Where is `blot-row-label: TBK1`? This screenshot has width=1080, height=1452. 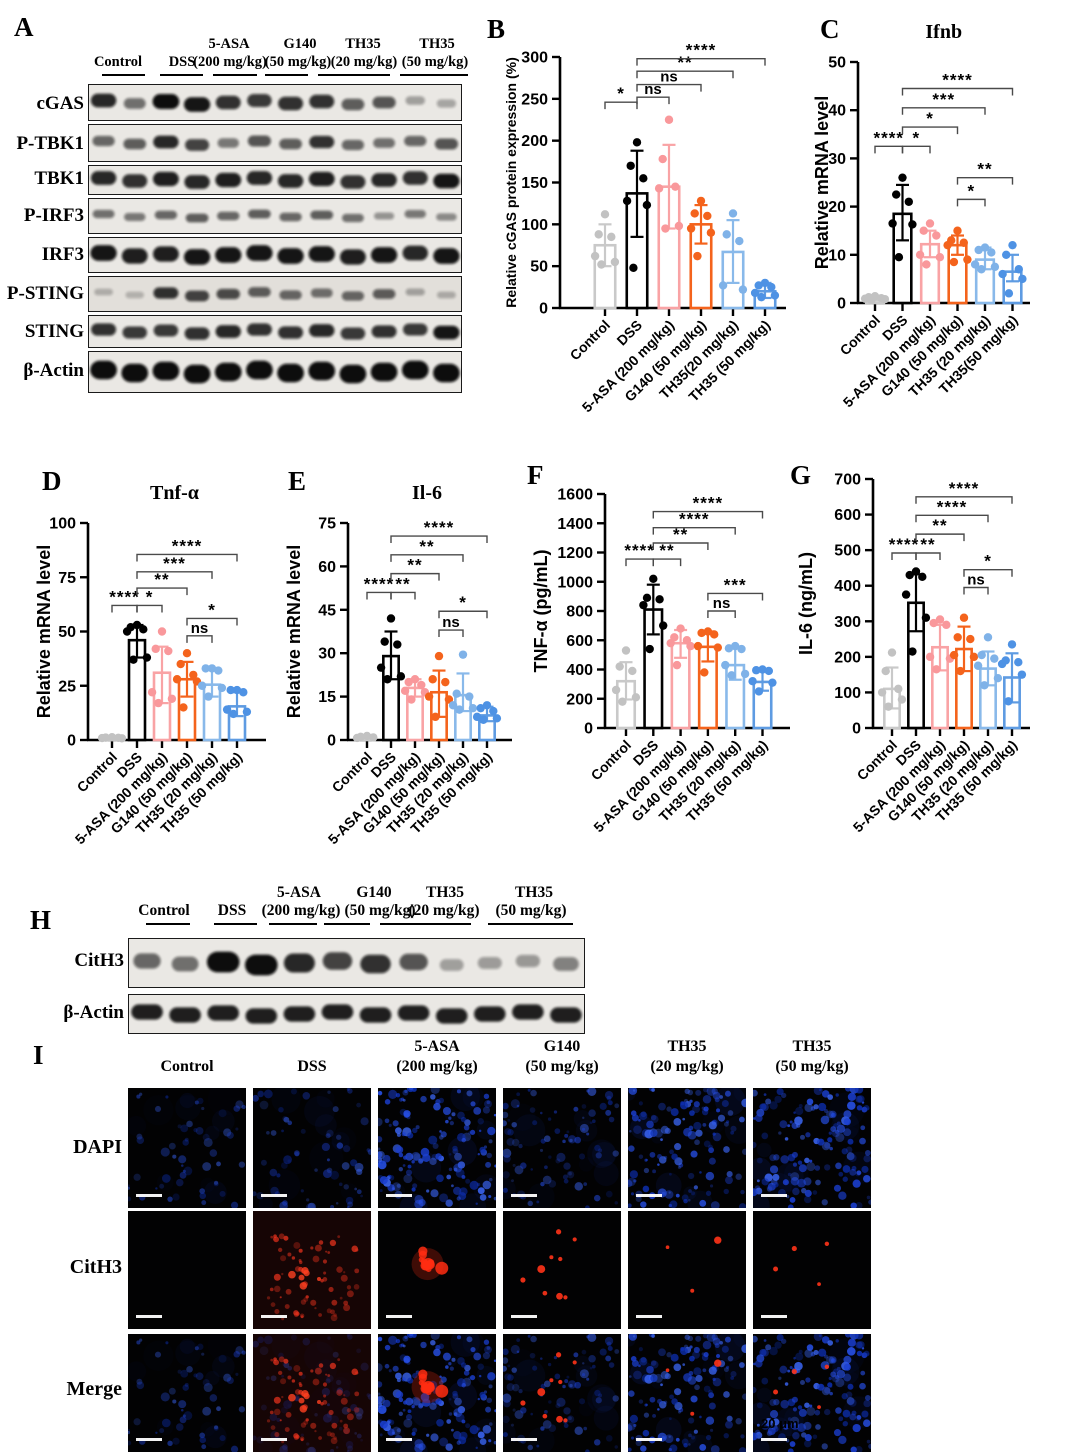 blot-row-label: TBK1 is located at coordinates (59, 178).